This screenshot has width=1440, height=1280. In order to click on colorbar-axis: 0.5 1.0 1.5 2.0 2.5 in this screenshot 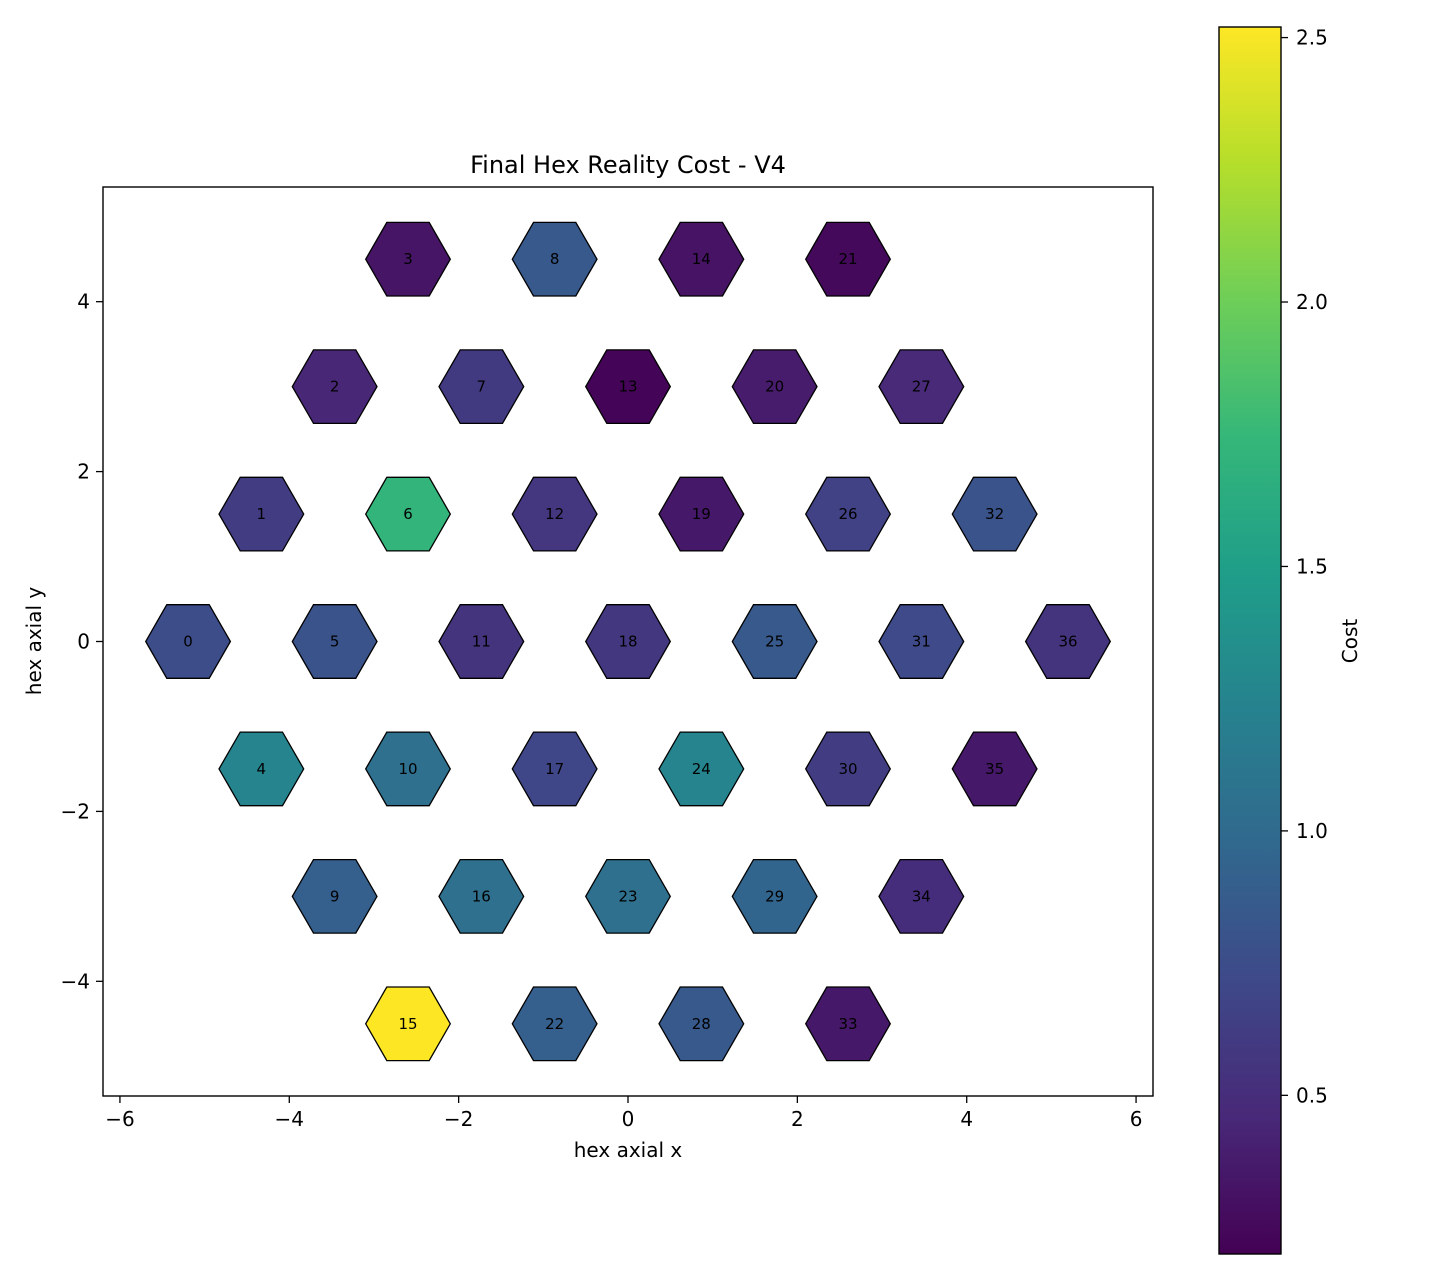, I will do `click(1304, 566)`.